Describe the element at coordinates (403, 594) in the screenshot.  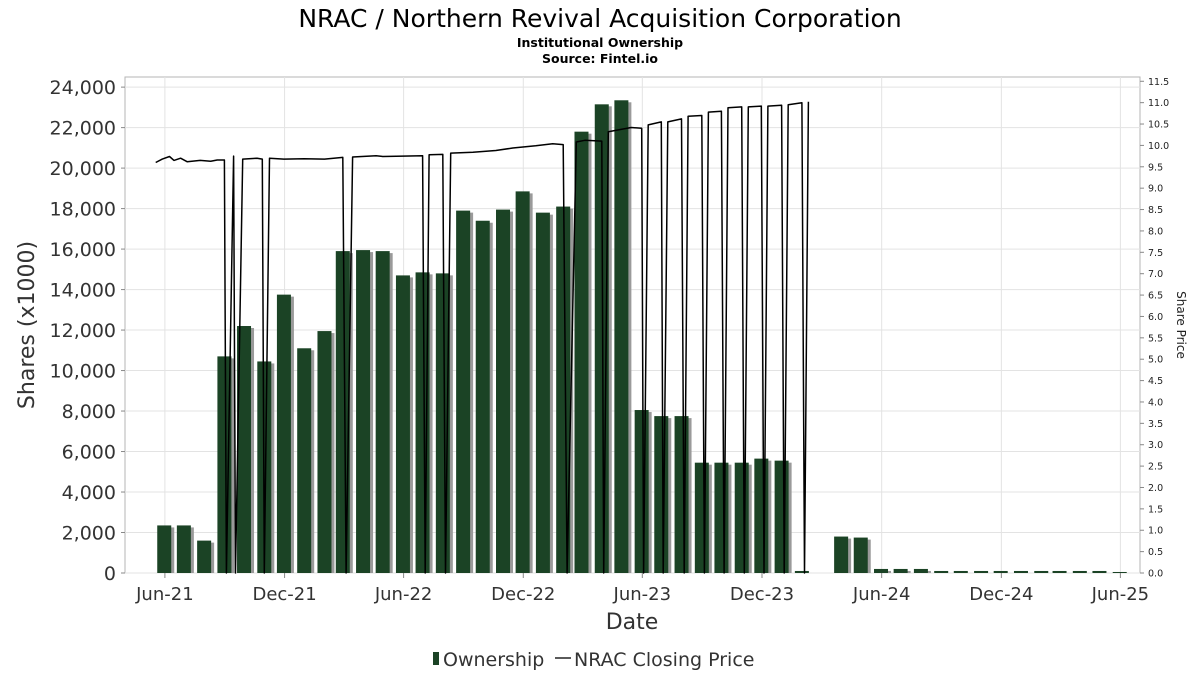
I see `x-tick-label: Jun-22` at that location.